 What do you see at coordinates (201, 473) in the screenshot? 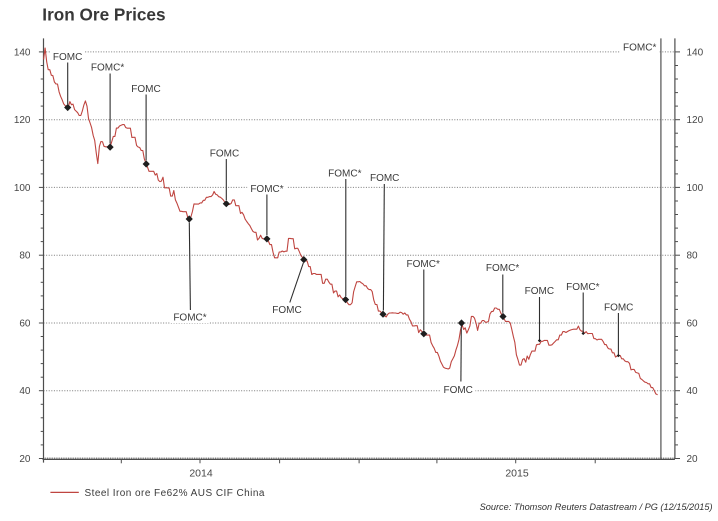
I see `svg-text: 2014` at bounding box center [201, 473].